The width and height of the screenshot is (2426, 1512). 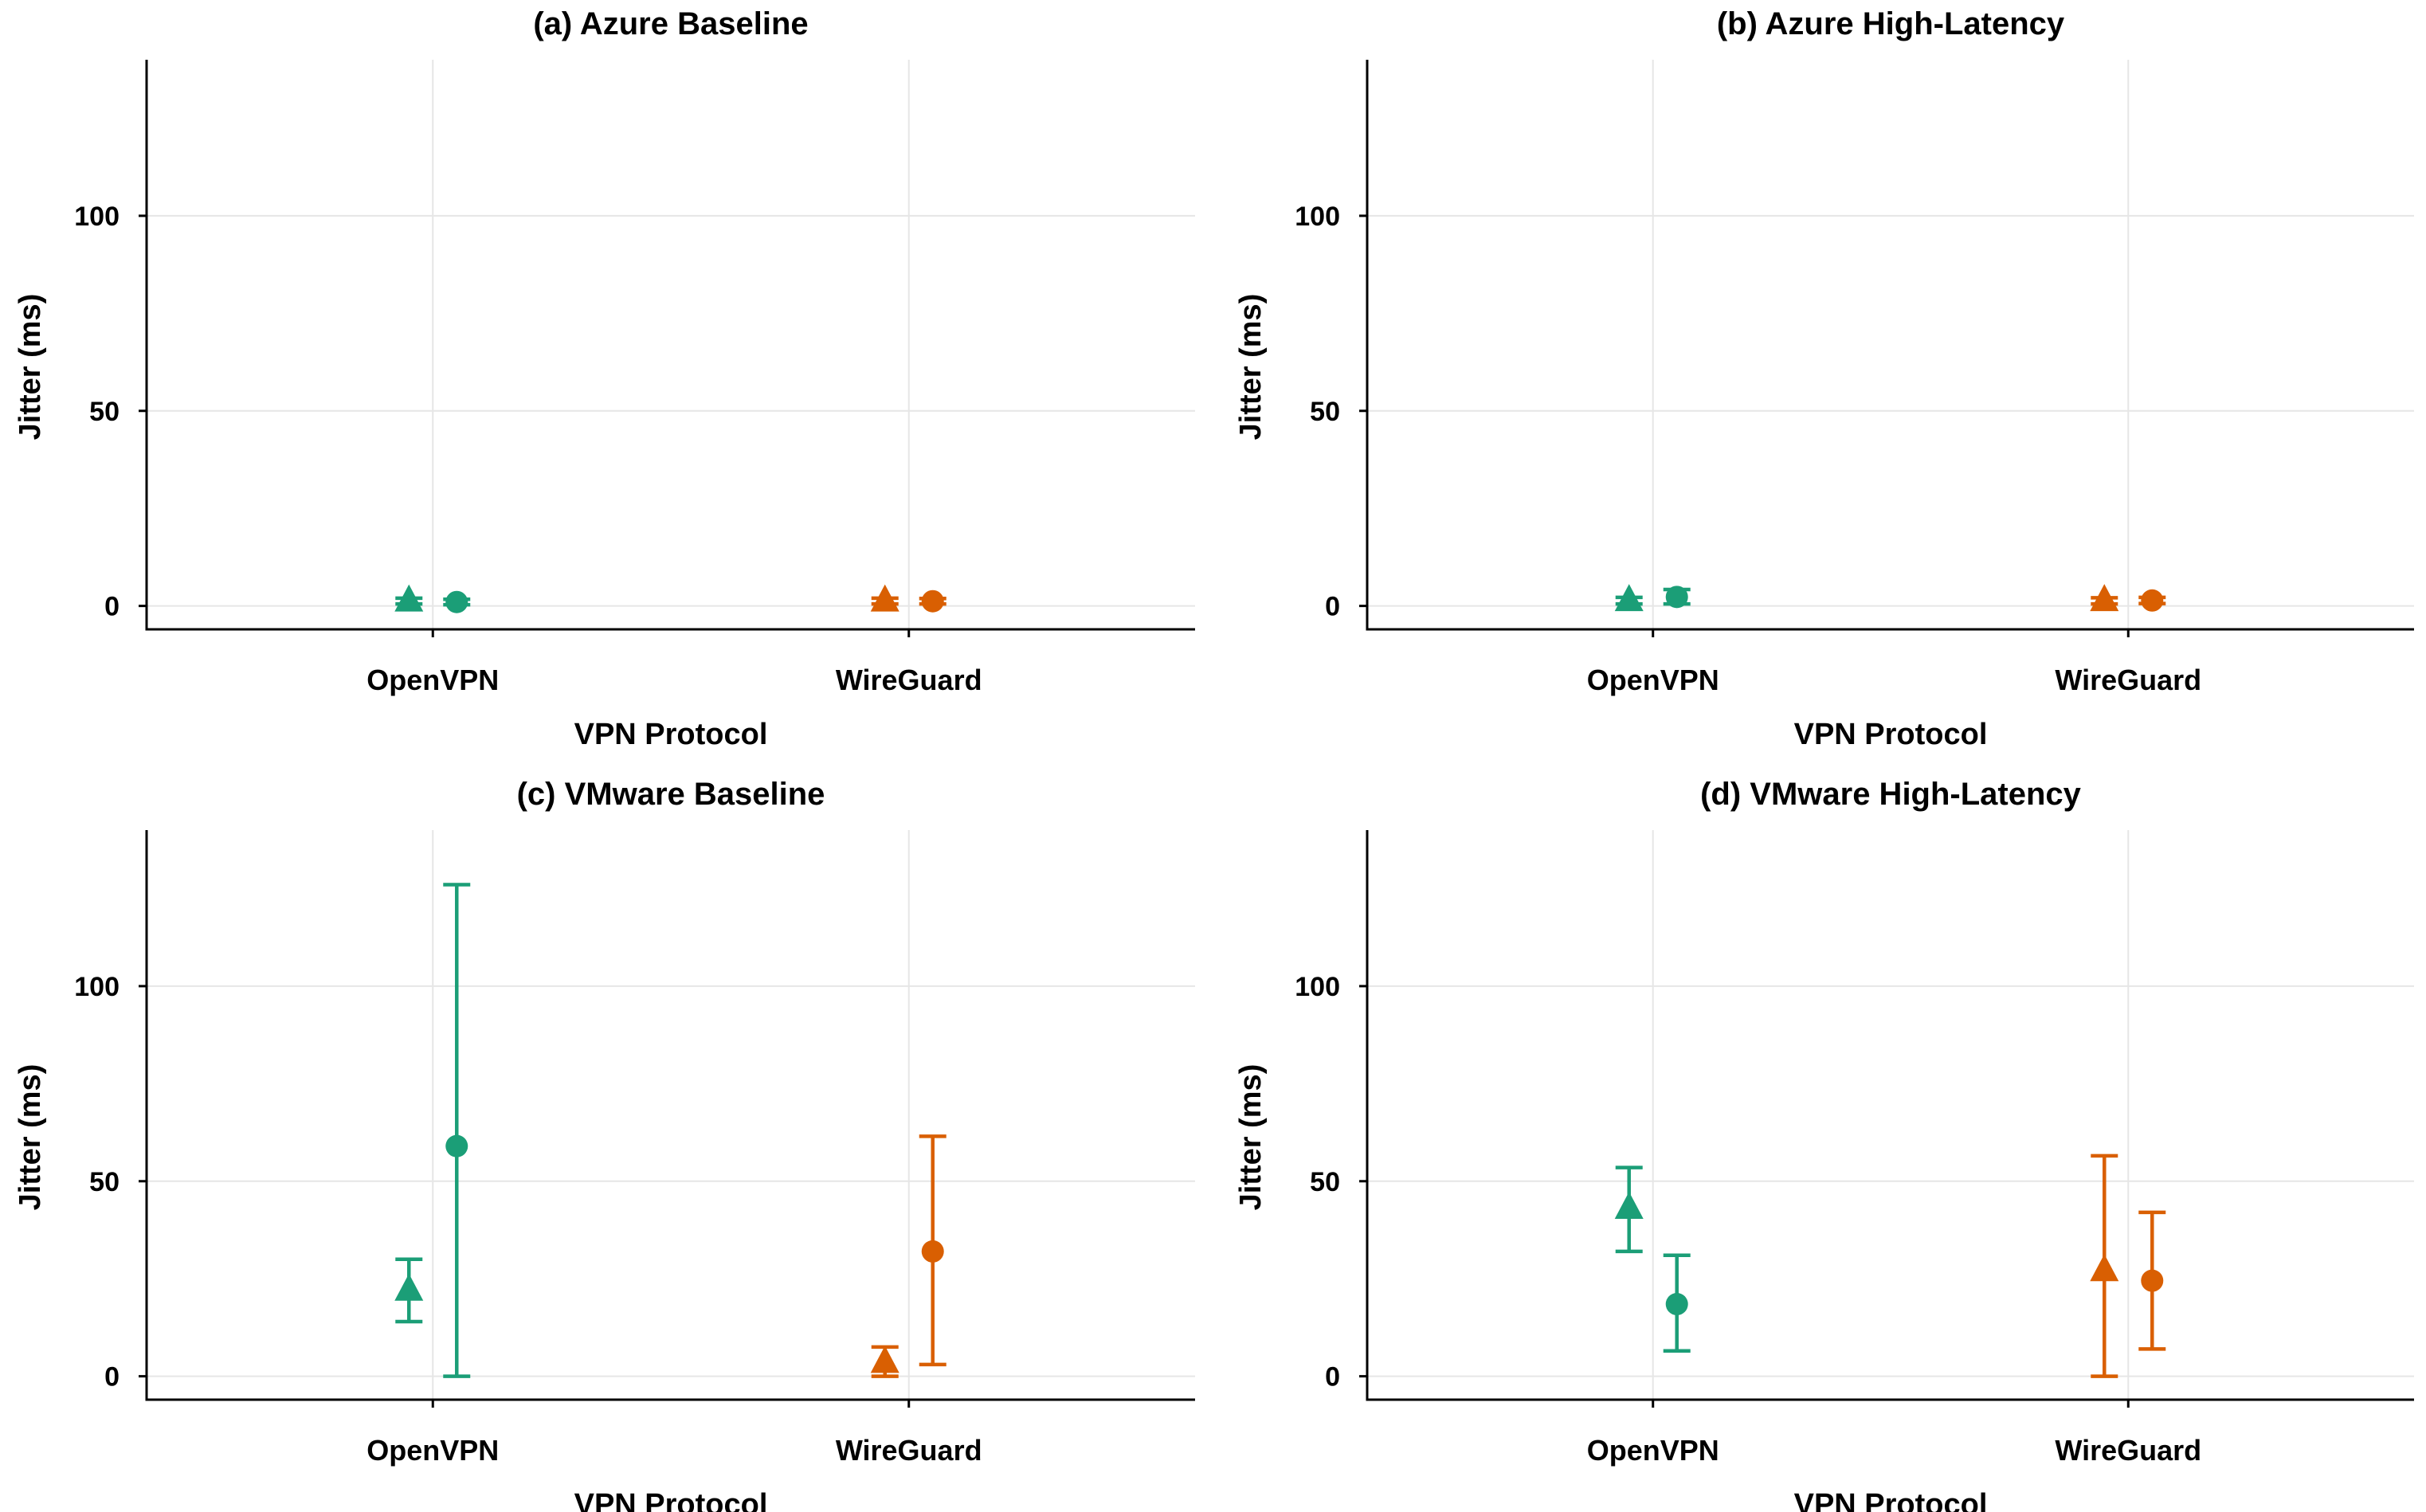 What do you see at coordinates (671, 794) in the screenshot?
I see `chart-title: (c) VMware Baseline` at bounding box center [671, 794].